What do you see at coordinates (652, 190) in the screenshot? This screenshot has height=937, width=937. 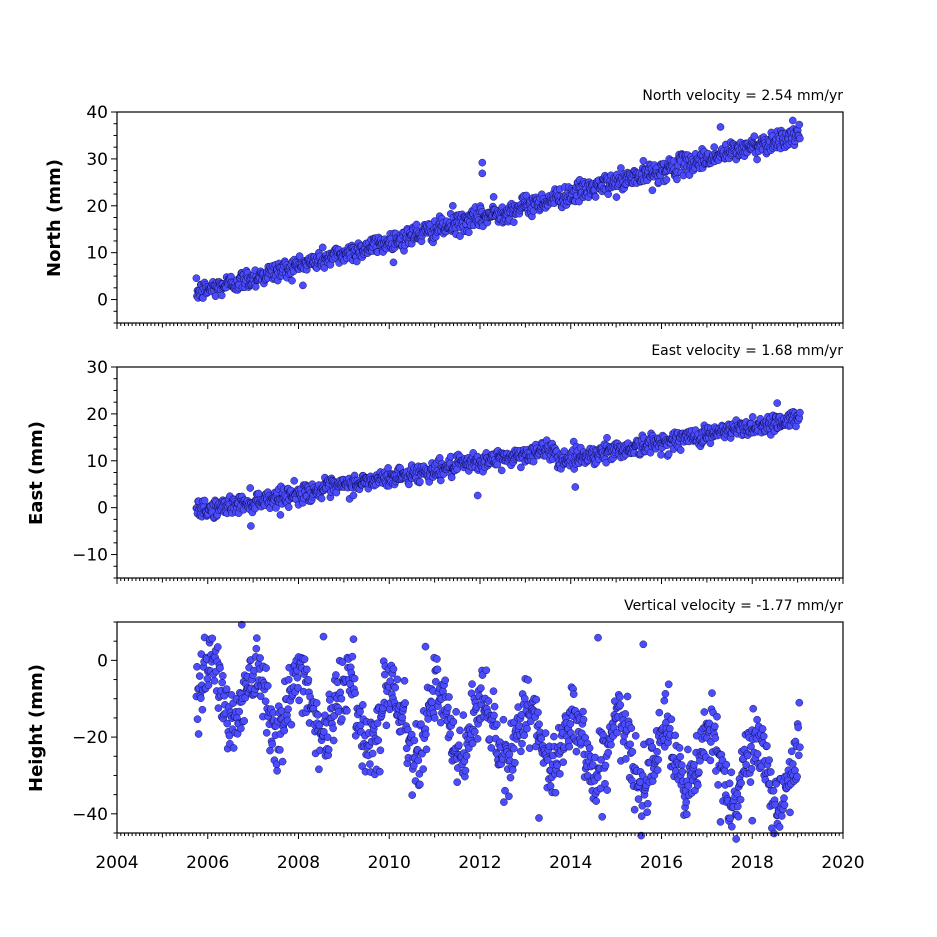 I see `north-outlier-point` at bounding box center [652, 190].